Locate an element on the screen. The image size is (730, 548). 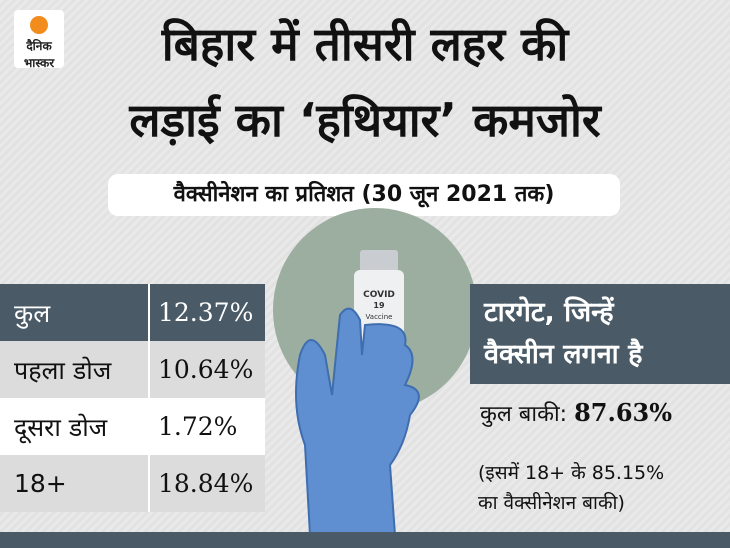
logo-text: भास्कर is located at coordinates (39, 63).